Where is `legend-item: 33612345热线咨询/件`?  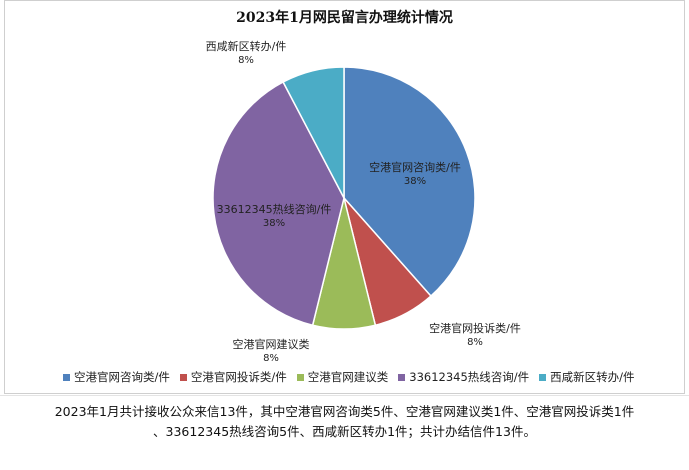
legend-item: 33612345热线咨询/件 is located at coordinates (463, 377).